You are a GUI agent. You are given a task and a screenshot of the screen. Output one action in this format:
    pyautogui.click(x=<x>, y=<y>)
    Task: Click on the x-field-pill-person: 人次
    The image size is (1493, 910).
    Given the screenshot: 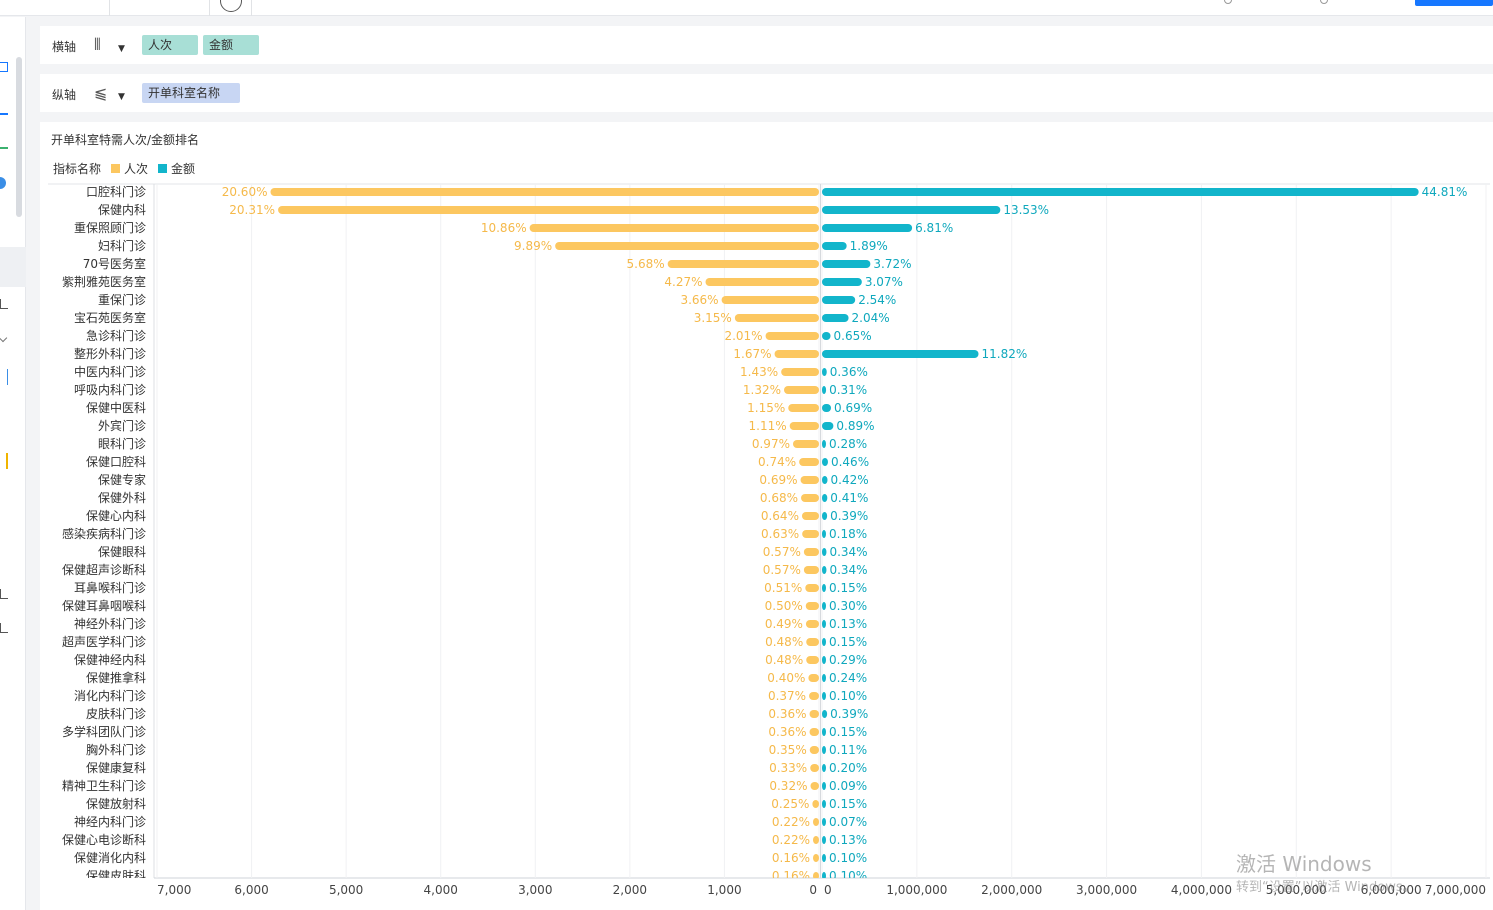 What is the action you would take?
    pyautogui.click(x=170, y=45)
    